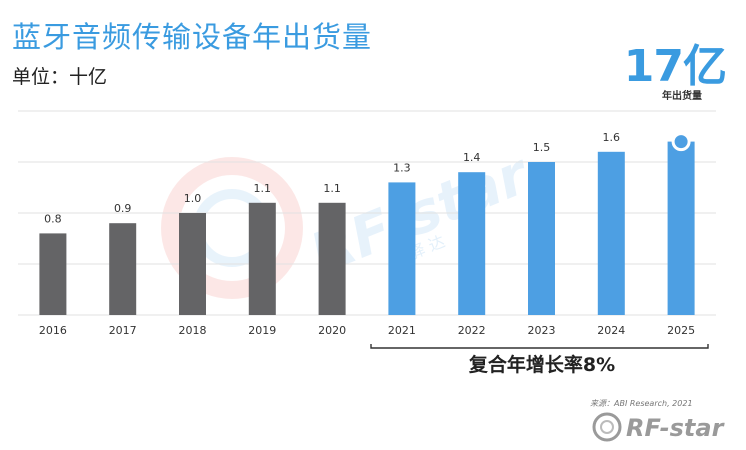 Image resolution: width=746 pixels, height=450 pixels. Describe the element at coordinates (123, 208) in the screenshot. I see `data-label-2017: 0.9` at that location.